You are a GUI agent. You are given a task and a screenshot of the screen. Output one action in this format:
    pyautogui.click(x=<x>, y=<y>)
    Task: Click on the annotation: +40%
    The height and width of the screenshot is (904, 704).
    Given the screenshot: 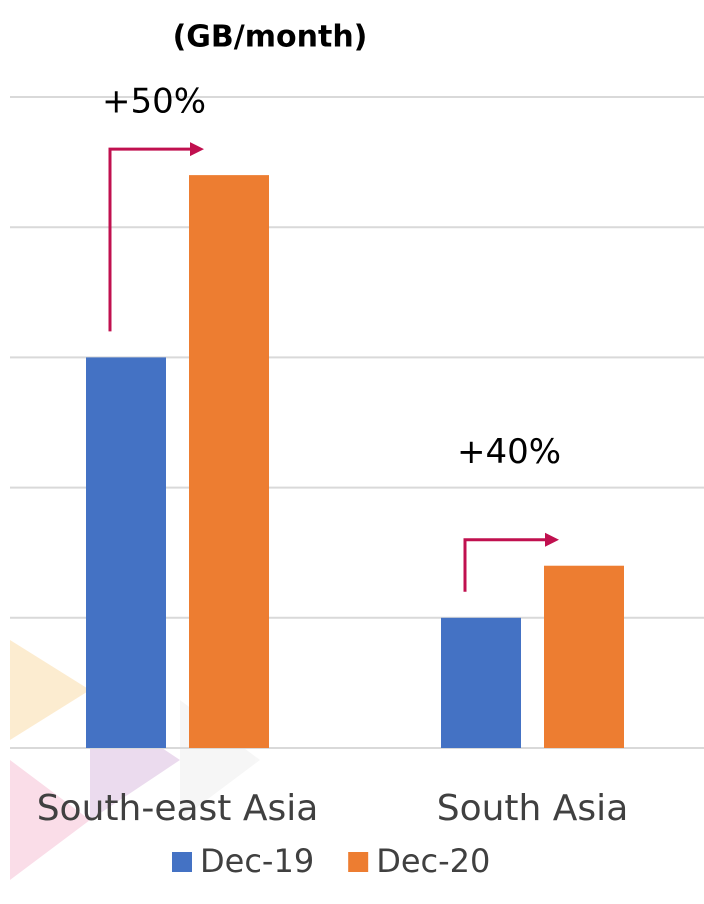 What is the action you would take?
    pyautogui.click(x=509, y=452)
    